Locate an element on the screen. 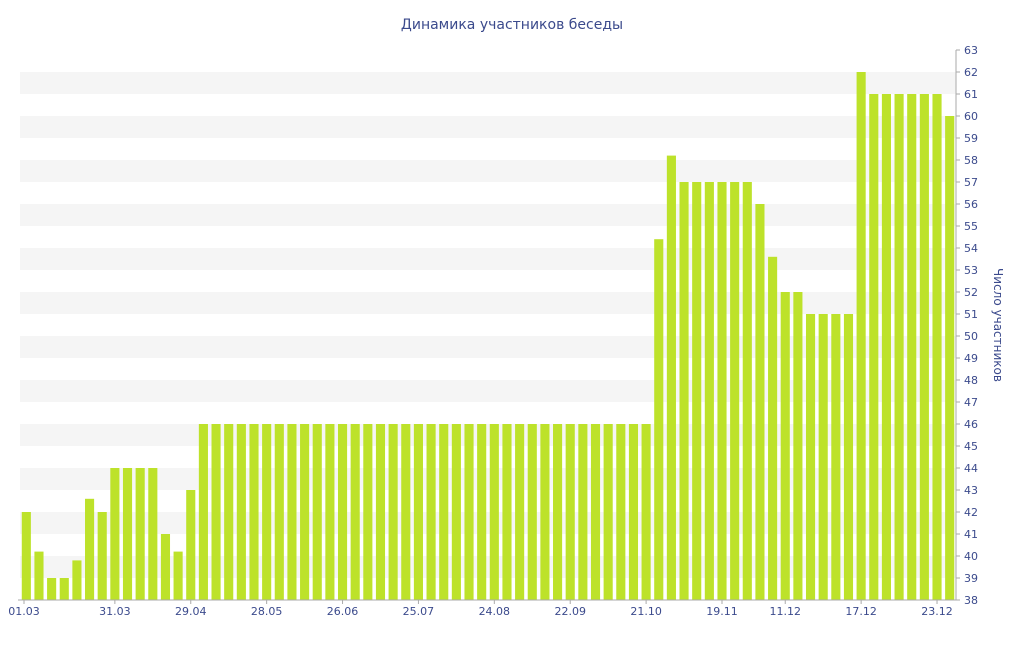 The height and width of the screenshot is (645, 1024). x-tick-label: 26.06 is located at coordinates (343, 611).